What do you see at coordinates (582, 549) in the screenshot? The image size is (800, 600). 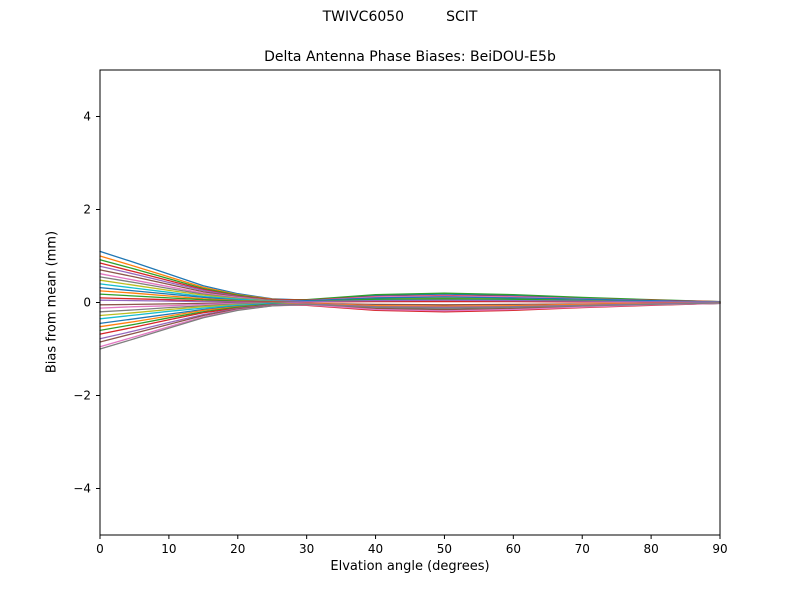 I see `x-tick-label: 70` at bounding box center [582, 549].